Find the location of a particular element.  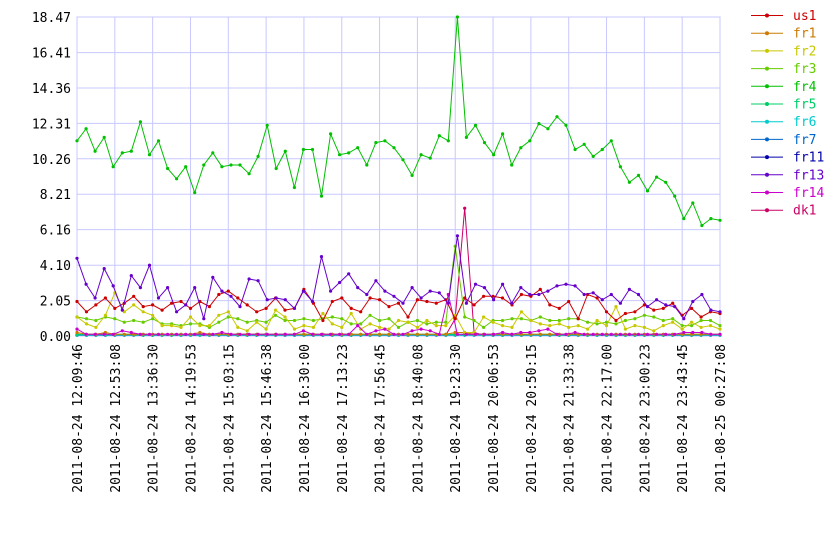

y-tick-label: 4.10 is located at coordinates (55, 266).